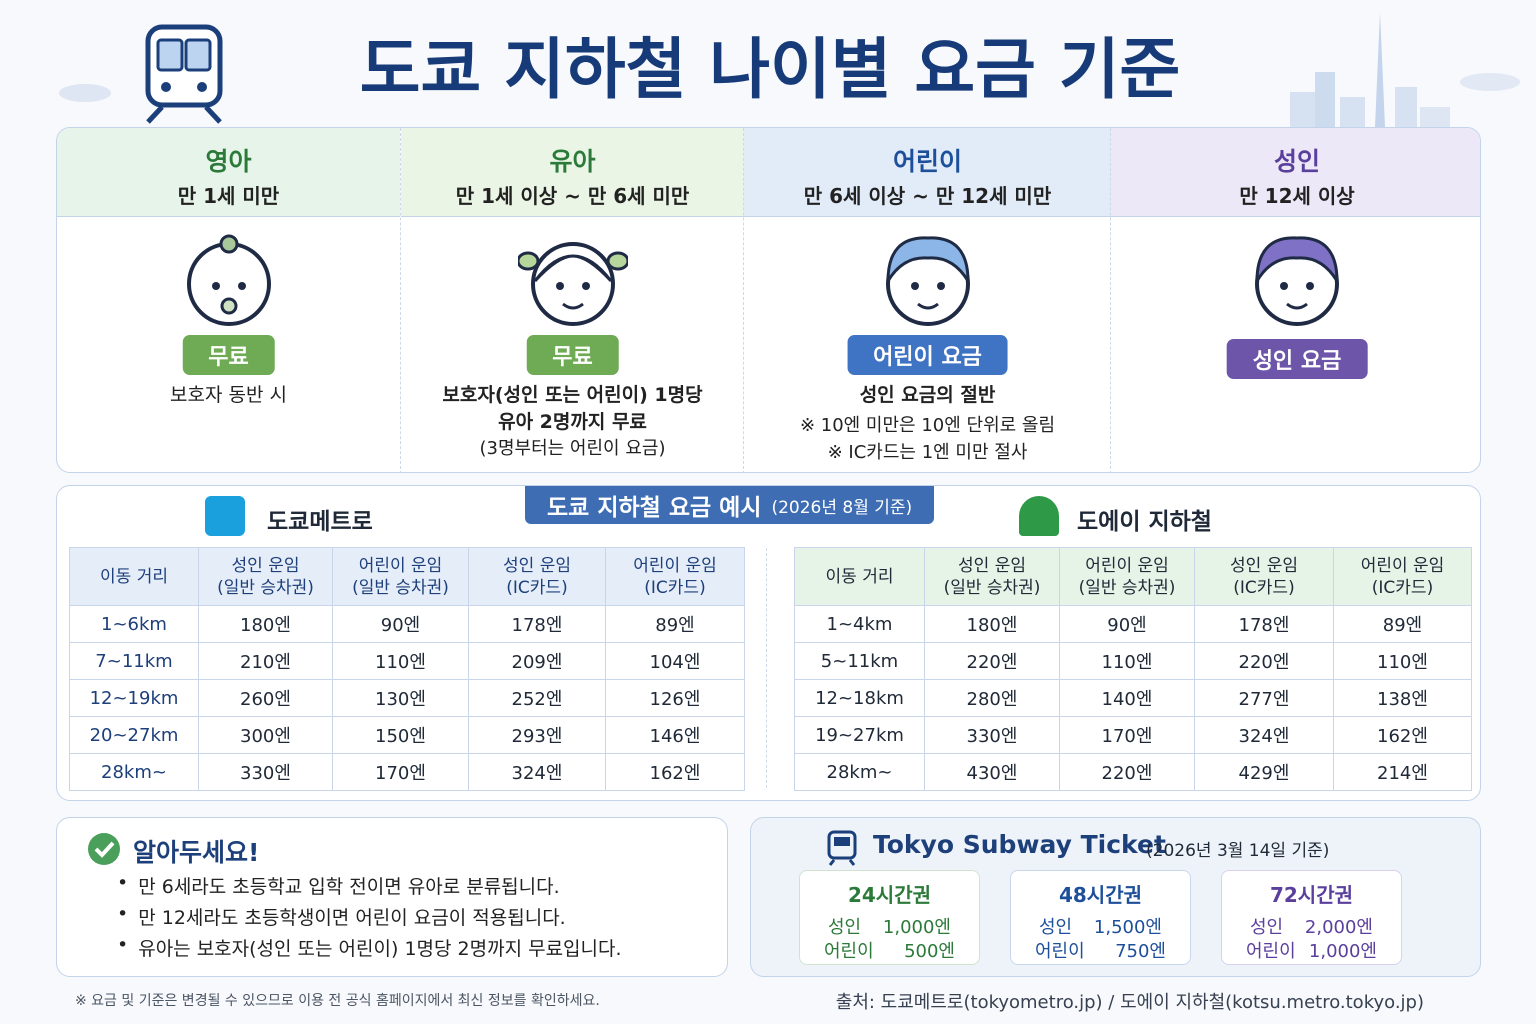 This screenshot has height=1024, width=1536. Describe the element at coordinates (572, 395) in the screenshot. I see `age-note: 보호자(성인 또는 어린이) 1명당` at that location.